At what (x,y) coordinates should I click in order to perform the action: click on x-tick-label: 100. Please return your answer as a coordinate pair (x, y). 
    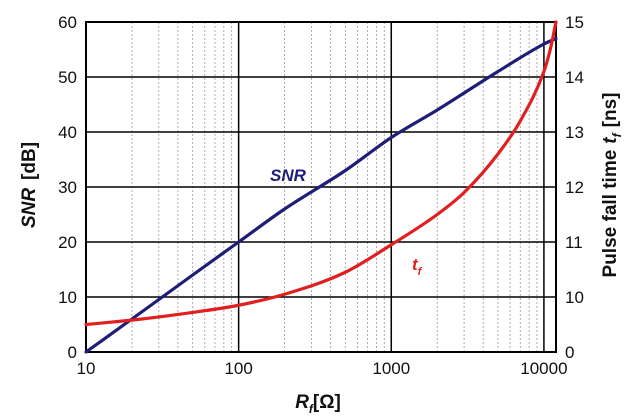
    Looking at the image, I should click on (238, 368).